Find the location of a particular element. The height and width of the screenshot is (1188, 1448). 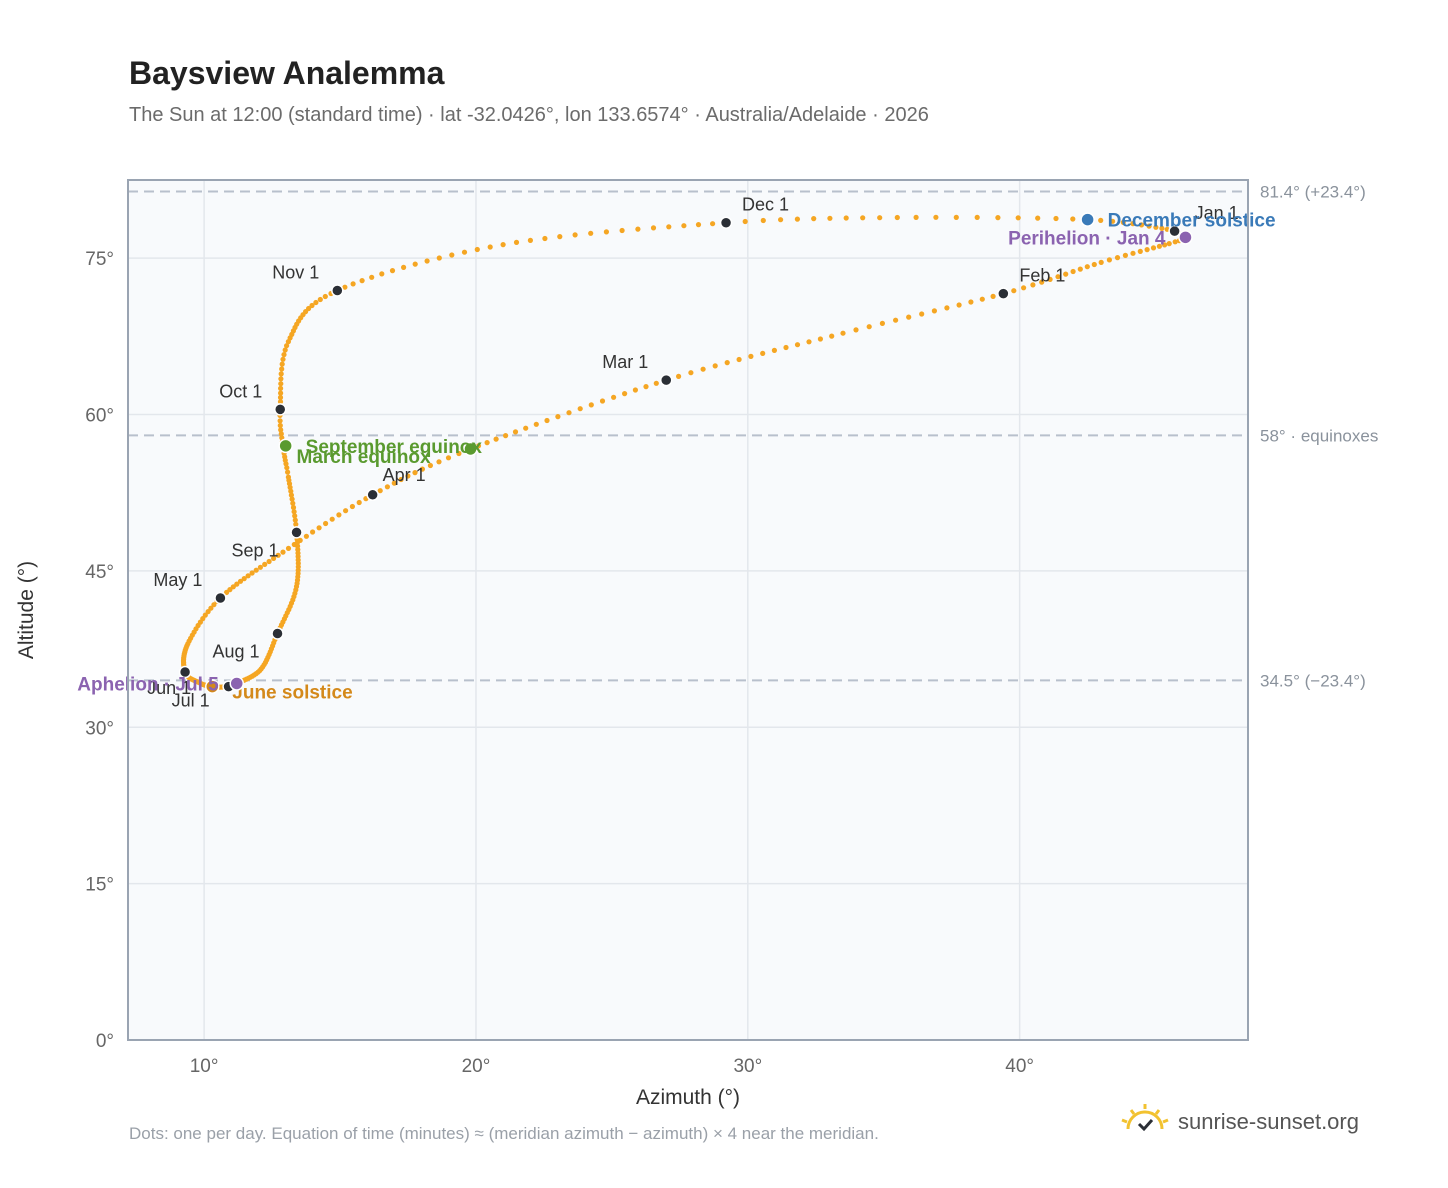

x-axis-label: Azimuth (°) is located at coordinates (688, 1097).